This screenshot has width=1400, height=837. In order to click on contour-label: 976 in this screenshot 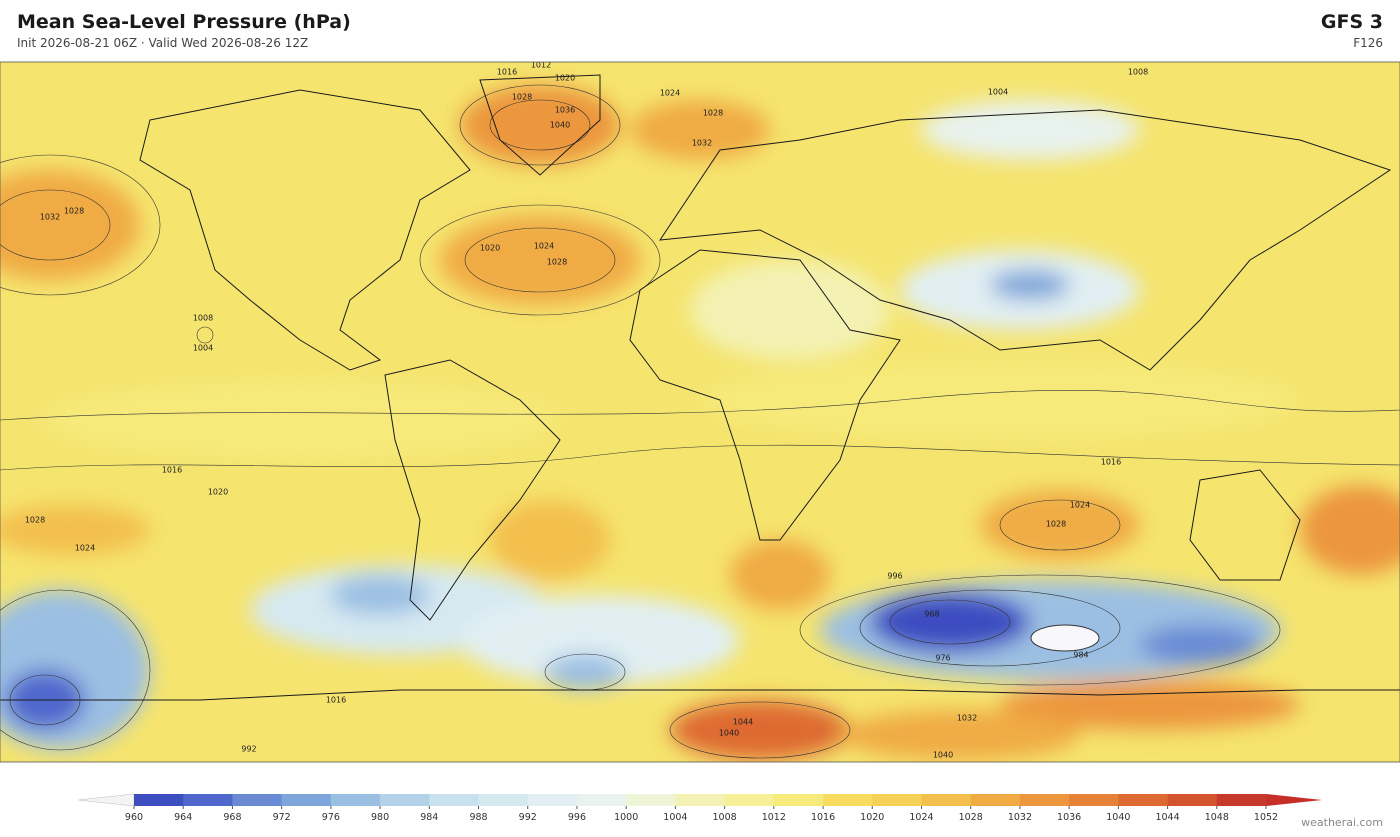, I will do `click(942, 658)`.